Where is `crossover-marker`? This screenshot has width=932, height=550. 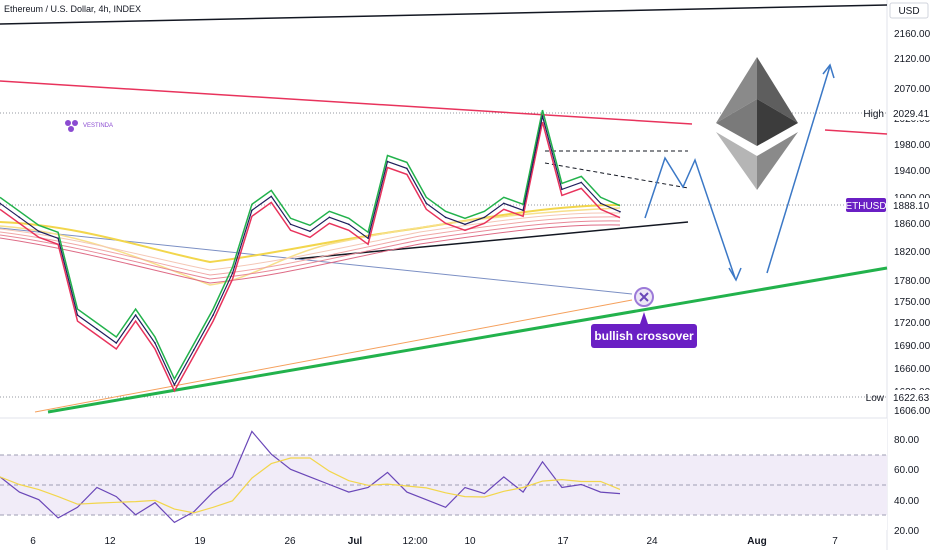 crossover-marker is located at coordinates (644, 305).